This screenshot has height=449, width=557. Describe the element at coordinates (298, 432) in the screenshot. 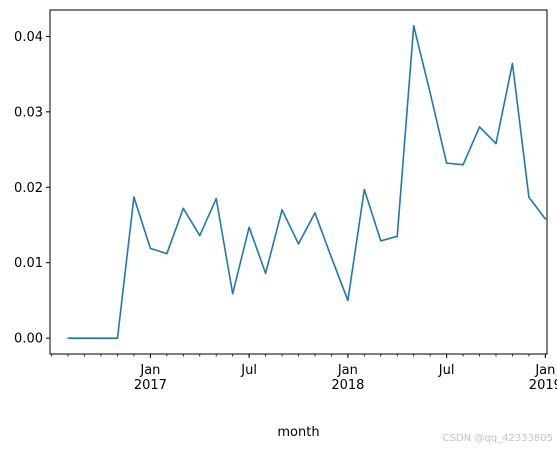

I see `x-axis-label: month` at that location.